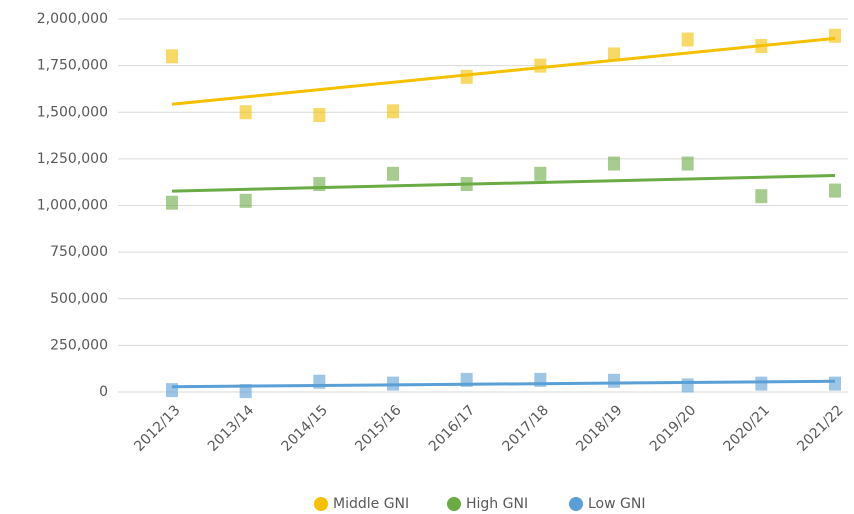 The height and width of the screenshot is (514, 854). Describe the element at coordinates (79, 252) in the screenshot. I see `y-tick-label: 750,000` at that location.